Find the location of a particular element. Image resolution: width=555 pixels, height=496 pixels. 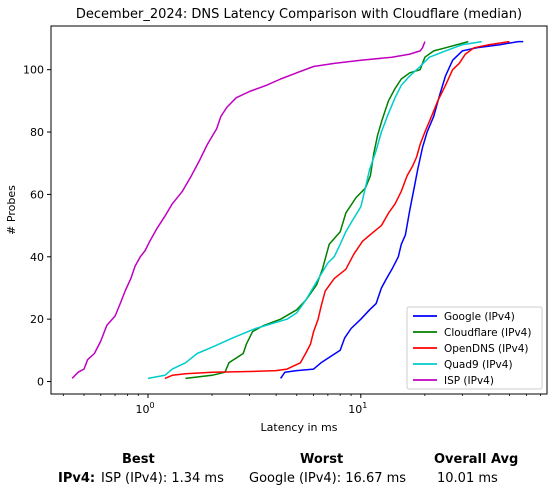

best-value: ISP (IPv4): 1.34 ms is located at coordinates (162, 478).